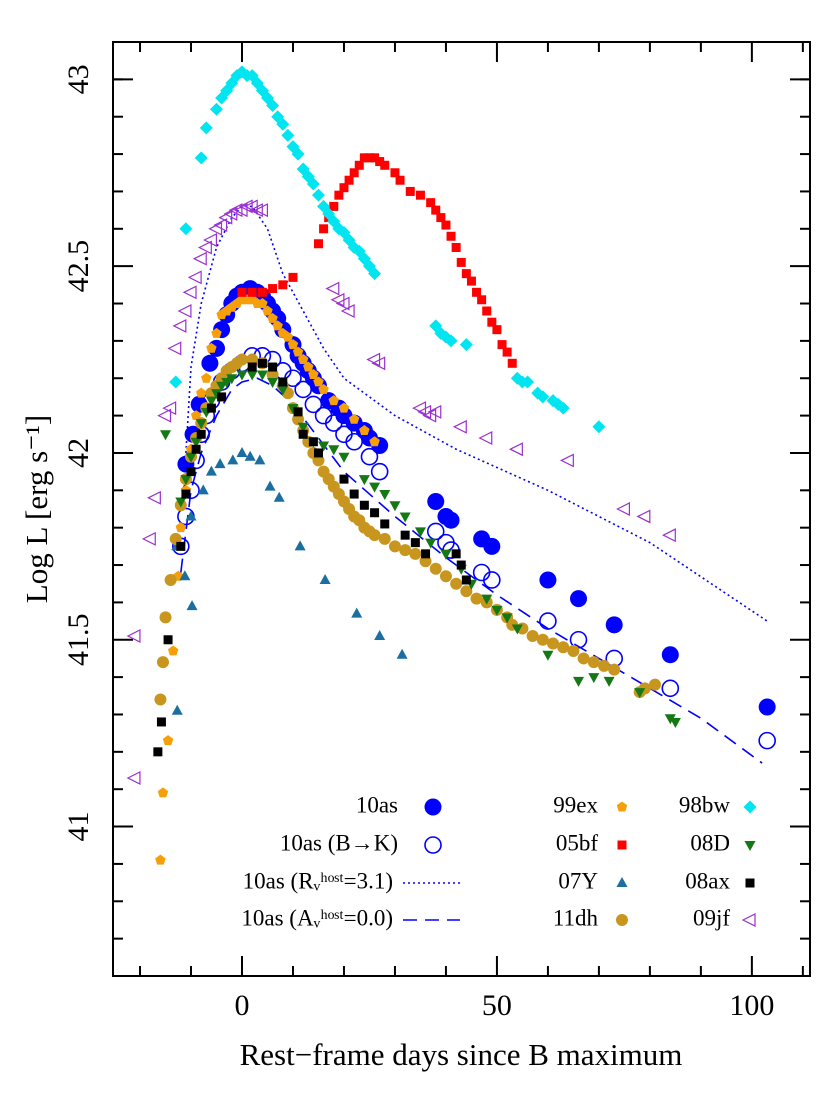 Image resolution: width=830 pixels, height=1111 pixels. Describe the element at coordinates (36, 509) in the screenshot. I see `y-axis-label: Log L [erg s⁻¹]` at that location.